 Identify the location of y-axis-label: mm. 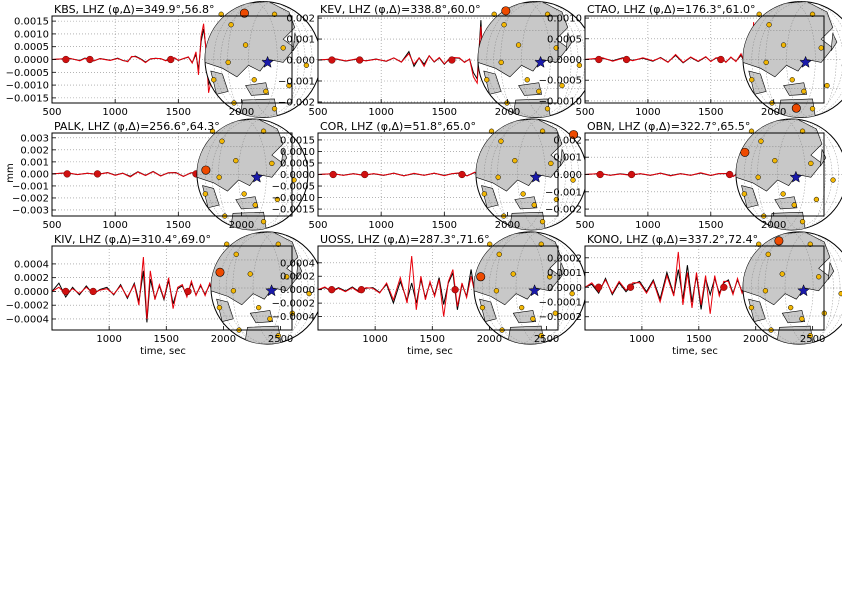
(10, 172).